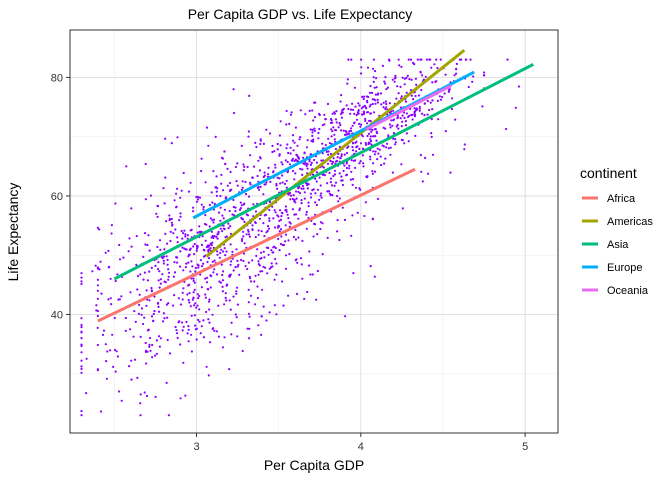 This screenshot has width=672, height=480. I want to click on x-axis: 3 4 5, so click(360, 443).